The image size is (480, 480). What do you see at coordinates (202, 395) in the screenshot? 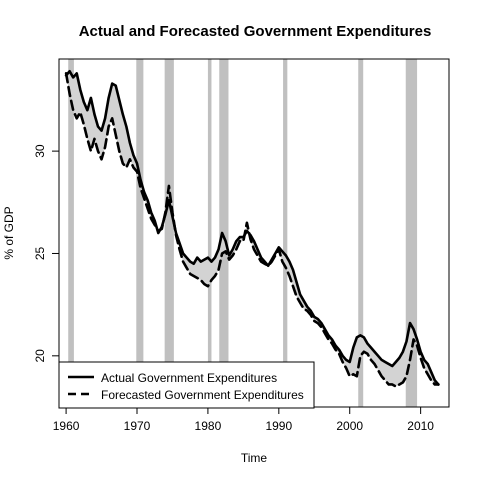
I see `legend-label-forecast: Forecasted Government Expenditures` at bounding box center [202, 395].